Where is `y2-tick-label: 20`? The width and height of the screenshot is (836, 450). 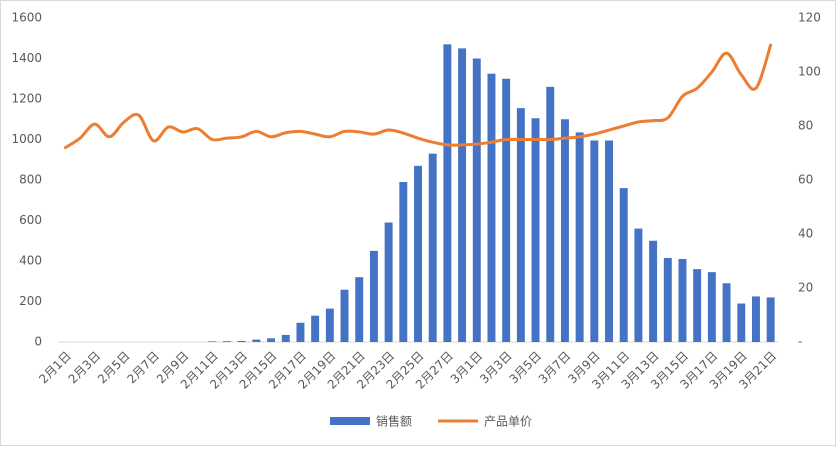 y2-tick-label: 20 is located at coordinates (805, 288).